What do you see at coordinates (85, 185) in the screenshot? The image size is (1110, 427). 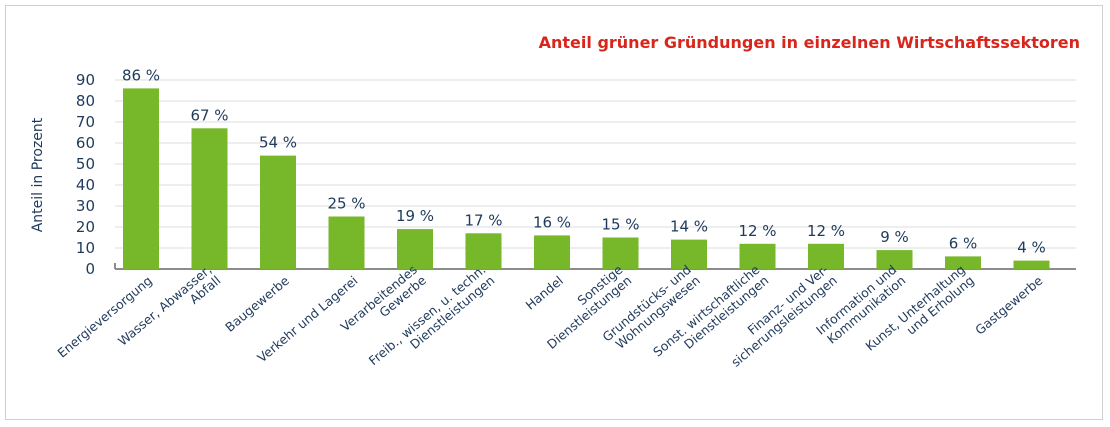 I see `y-tick-label: 40` at bounding box center [85, 185].